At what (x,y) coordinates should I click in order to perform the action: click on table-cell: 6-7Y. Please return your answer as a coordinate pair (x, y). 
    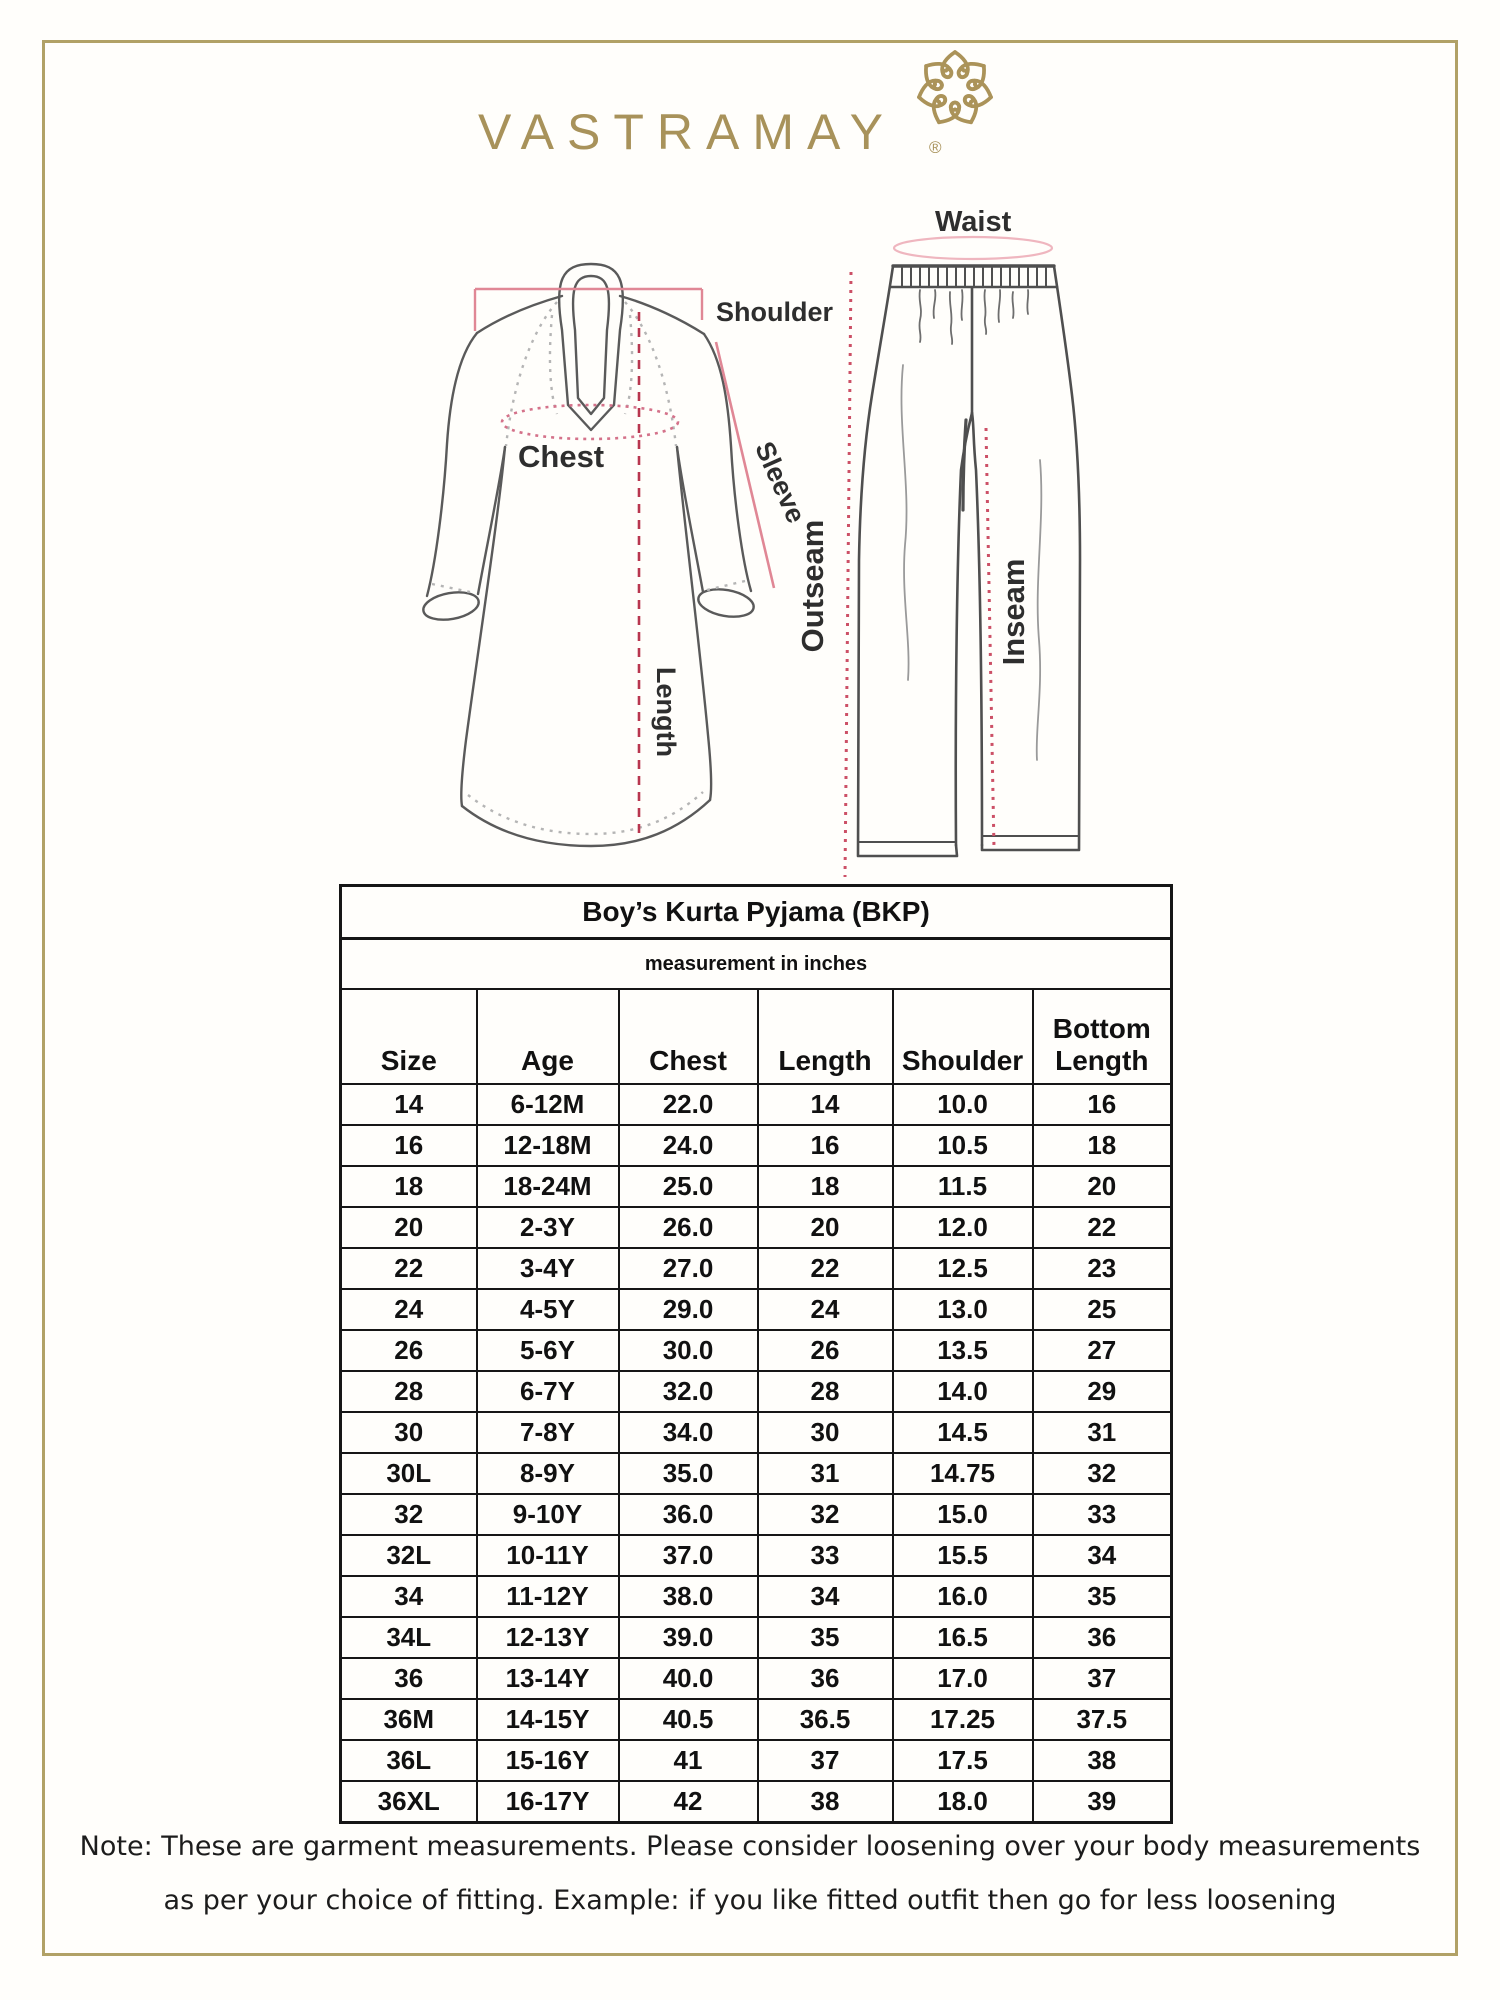
    Looking at the image, I should click on (547, 1391).